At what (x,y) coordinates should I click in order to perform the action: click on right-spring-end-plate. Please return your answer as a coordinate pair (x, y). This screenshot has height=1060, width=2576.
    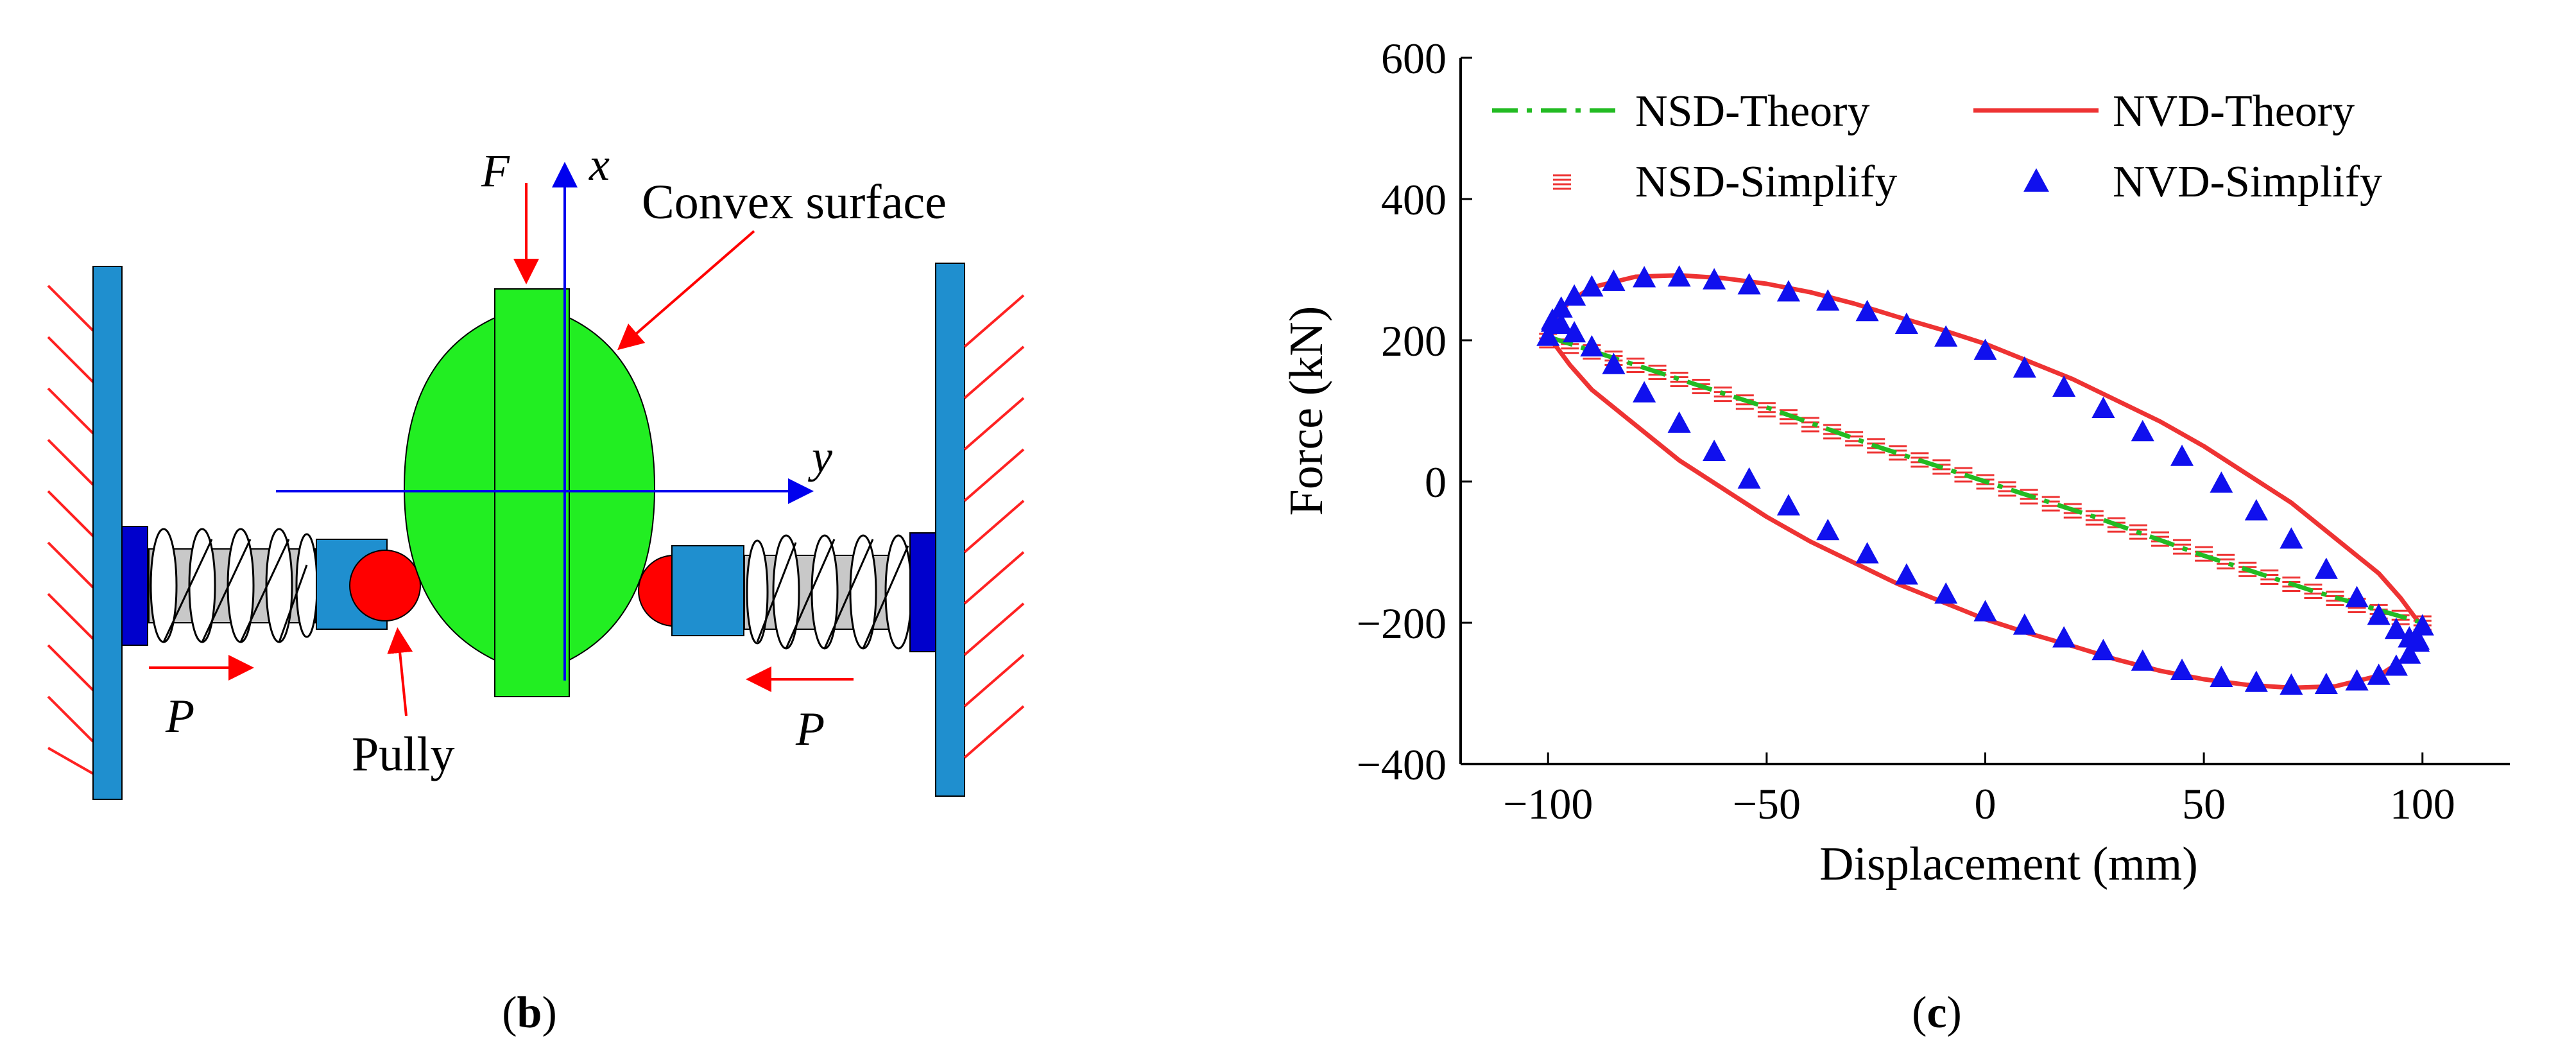
    Looking at the image, I should click on (922, 592).